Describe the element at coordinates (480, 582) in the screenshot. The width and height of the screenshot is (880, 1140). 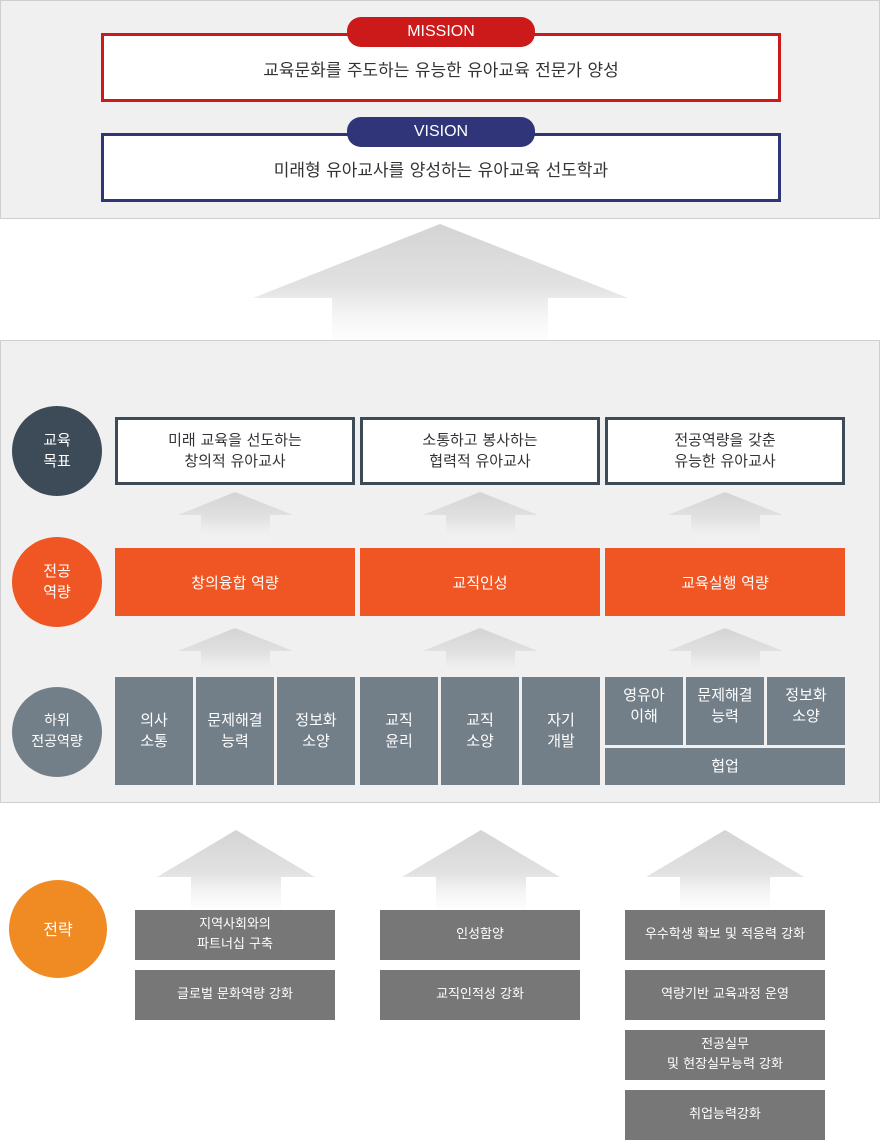
I see `competency-box-2: 교직인성` at that location.